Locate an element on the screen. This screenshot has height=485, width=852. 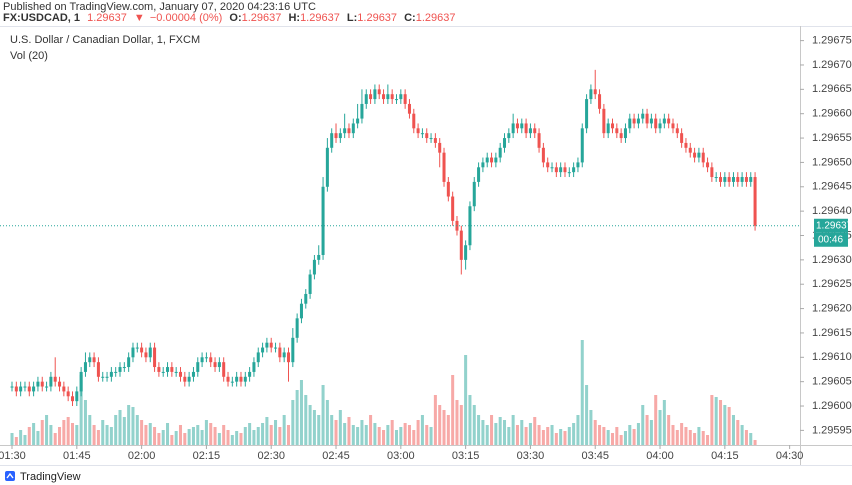
y-tick-label: 1.29670 is located at coordinates (832, 65).